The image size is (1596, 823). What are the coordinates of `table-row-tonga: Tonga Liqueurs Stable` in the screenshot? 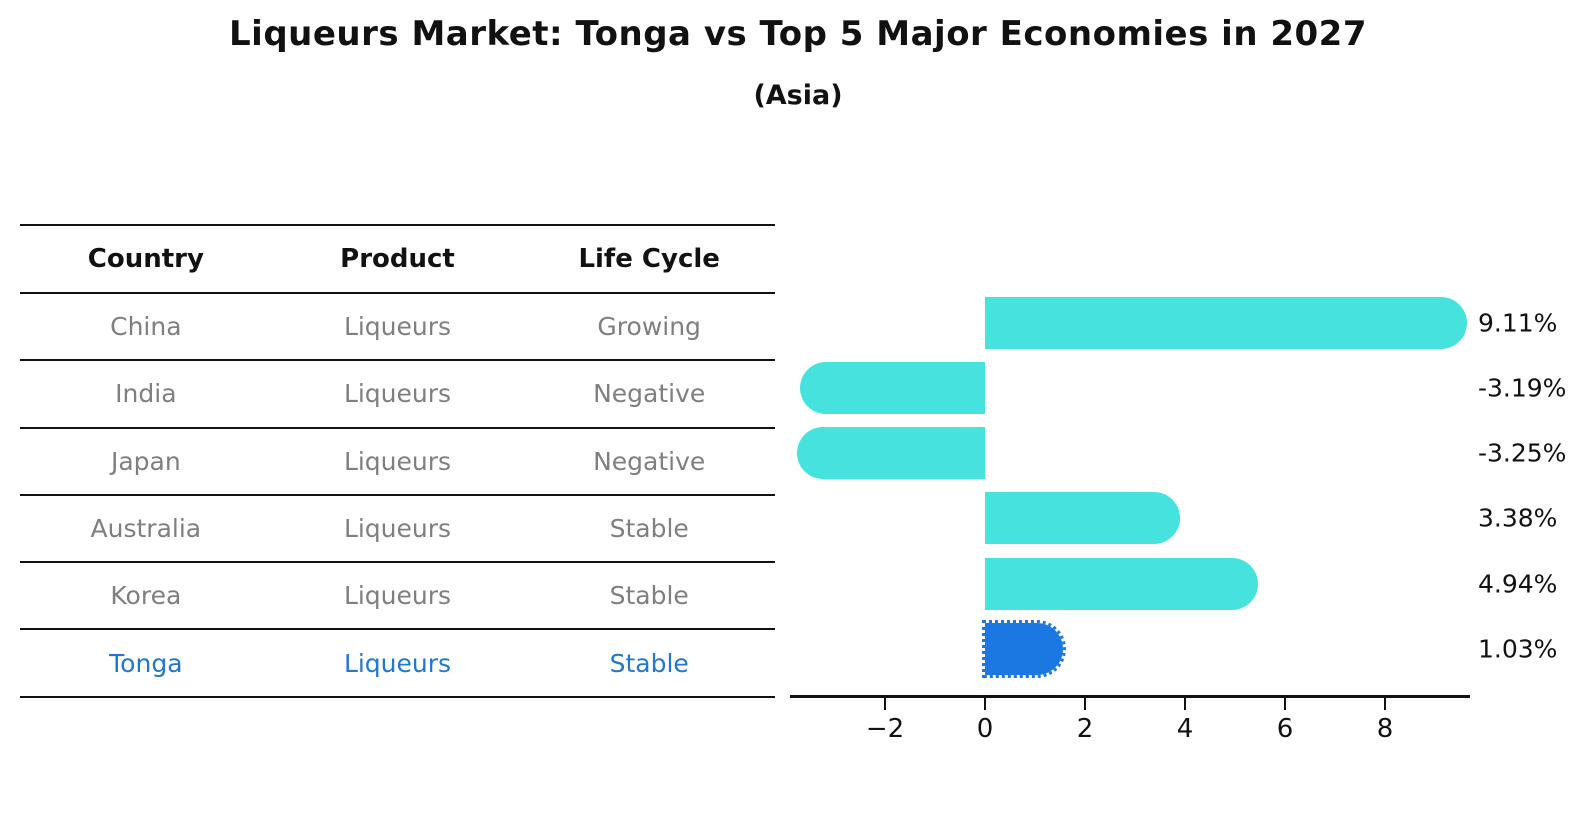 It's located at (397, 661).